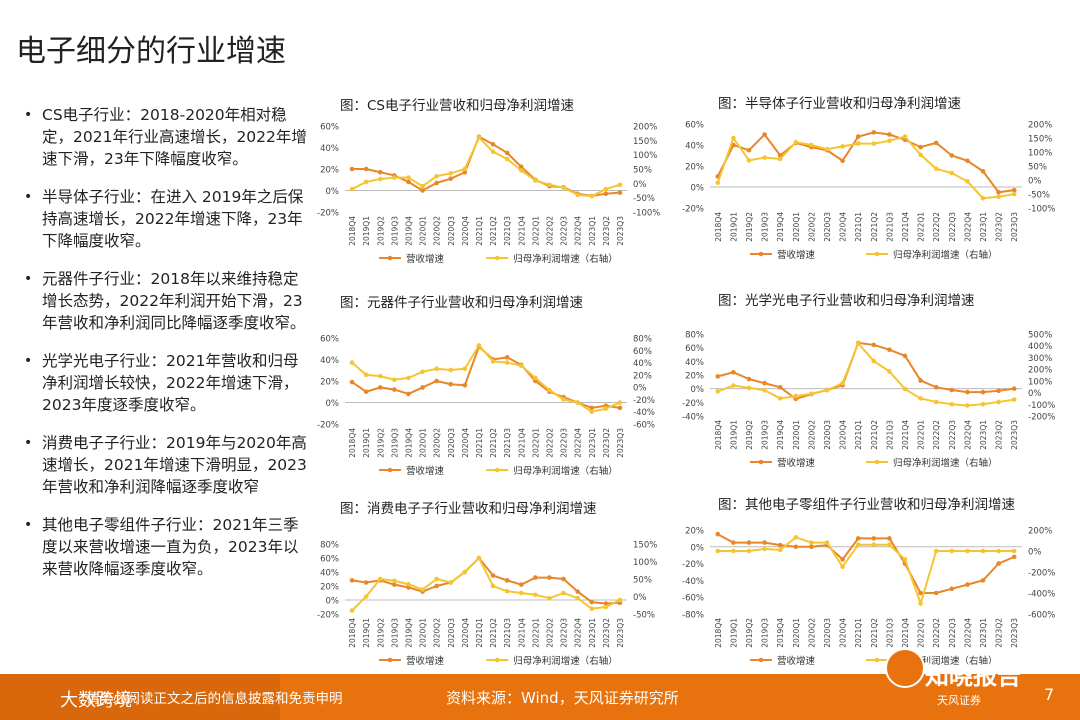 This screenshot has height=720, width=1080. Describe the element at coordinates (877, 462) in the screenshot. I see `legend-profit-marker` at that location.